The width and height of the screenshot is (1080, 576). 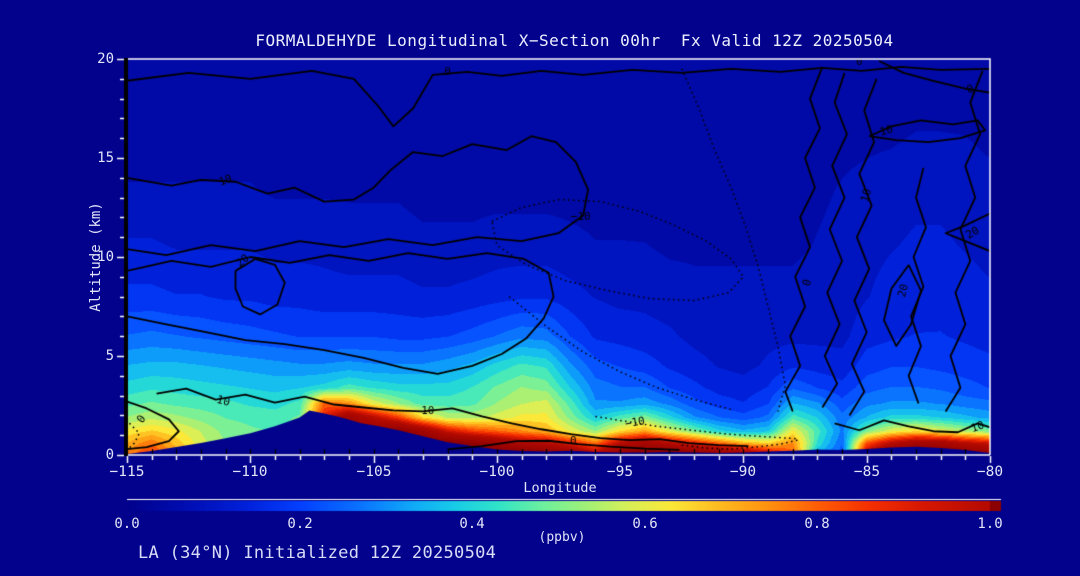 What do you see at coordinates (620, 472) in the screenshot?
I see `x-tick-label: −95` at bounding box center [620, 472].